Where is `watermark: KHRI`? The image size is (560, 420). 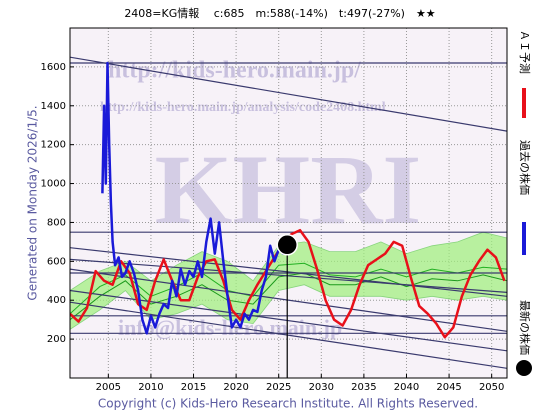
watermark: KHRI is located at coordinates (288, 189).